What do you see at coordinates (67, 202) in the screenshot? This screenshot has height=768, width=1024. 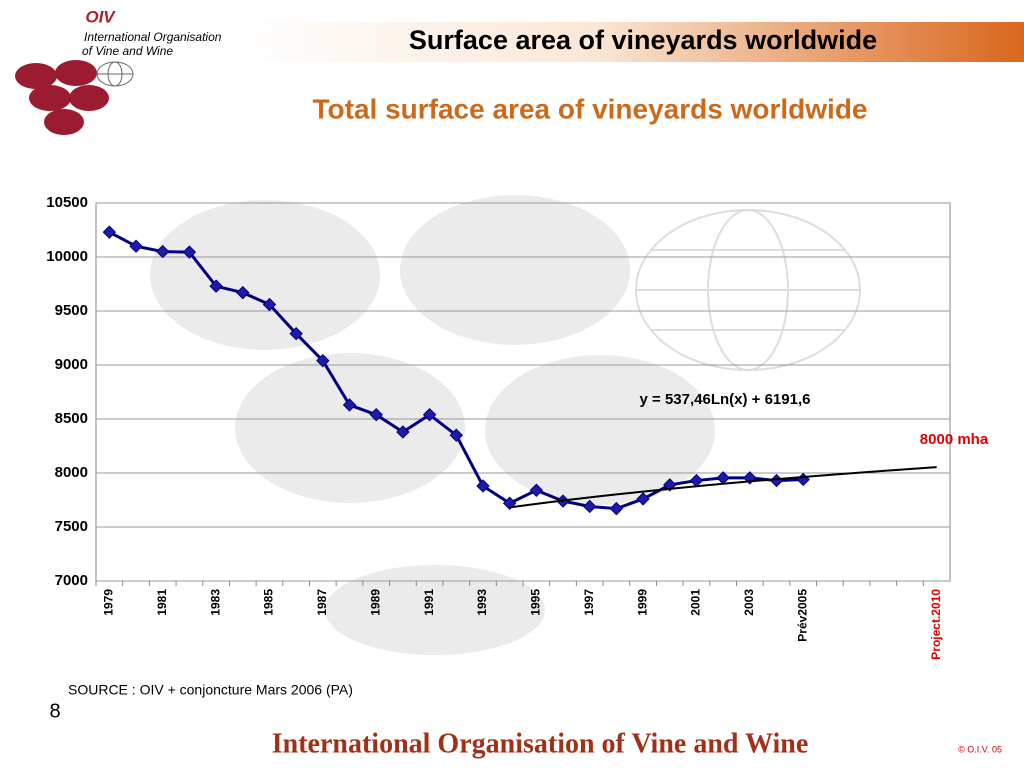 I see `y-tick-label: 10500` at bounding box center [67, 202].